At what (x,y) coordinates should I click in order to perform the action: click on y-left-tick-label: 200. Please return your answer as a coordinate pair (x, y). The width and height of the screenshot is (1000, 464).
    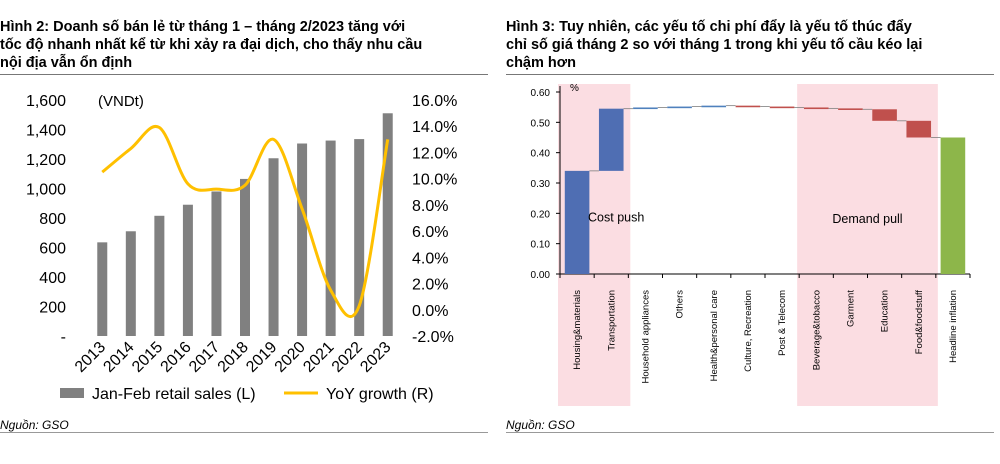
    Looking at the image, I should click on (52, 308).